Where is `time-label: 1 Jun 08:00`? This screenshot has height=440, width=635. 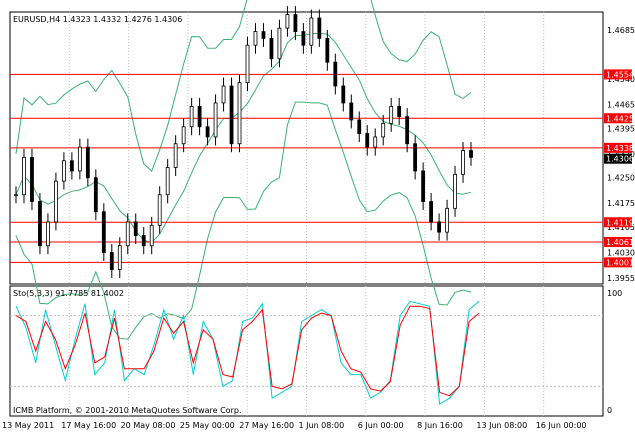 time-label: 1 Jun 08:00 is located at coordinates (322, 425).